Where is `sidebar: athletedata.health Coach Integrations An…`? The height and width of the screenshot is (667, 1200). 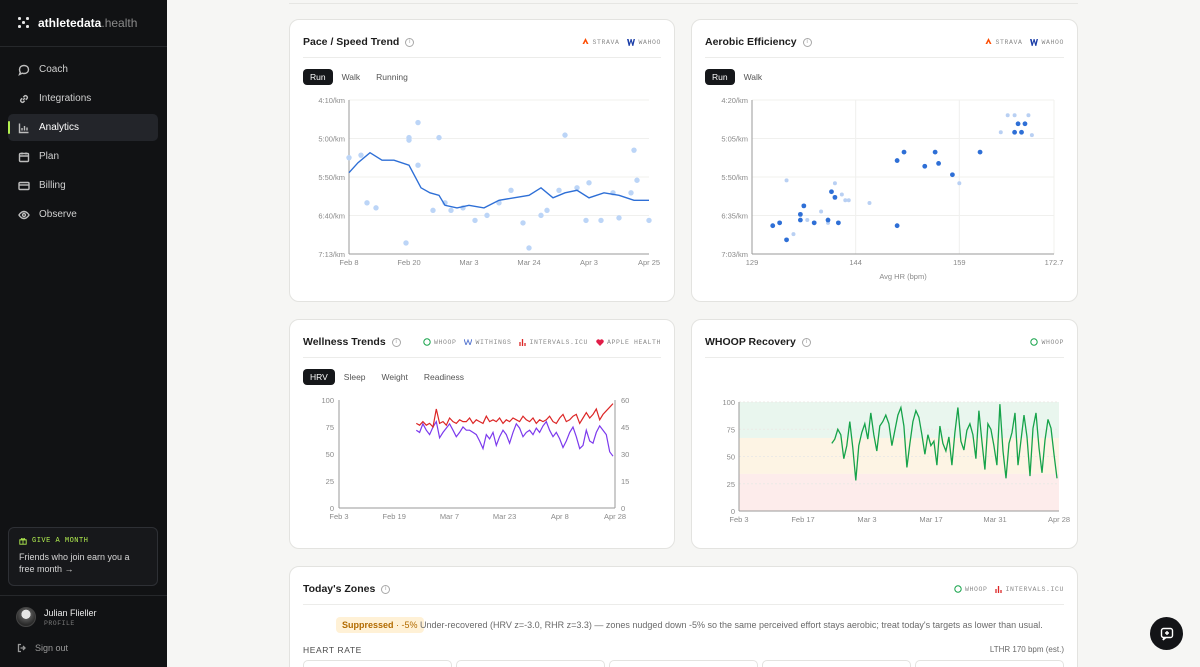 sidebar: athletedata.health Coach Integrations An… is located at coordinates (83, 333).